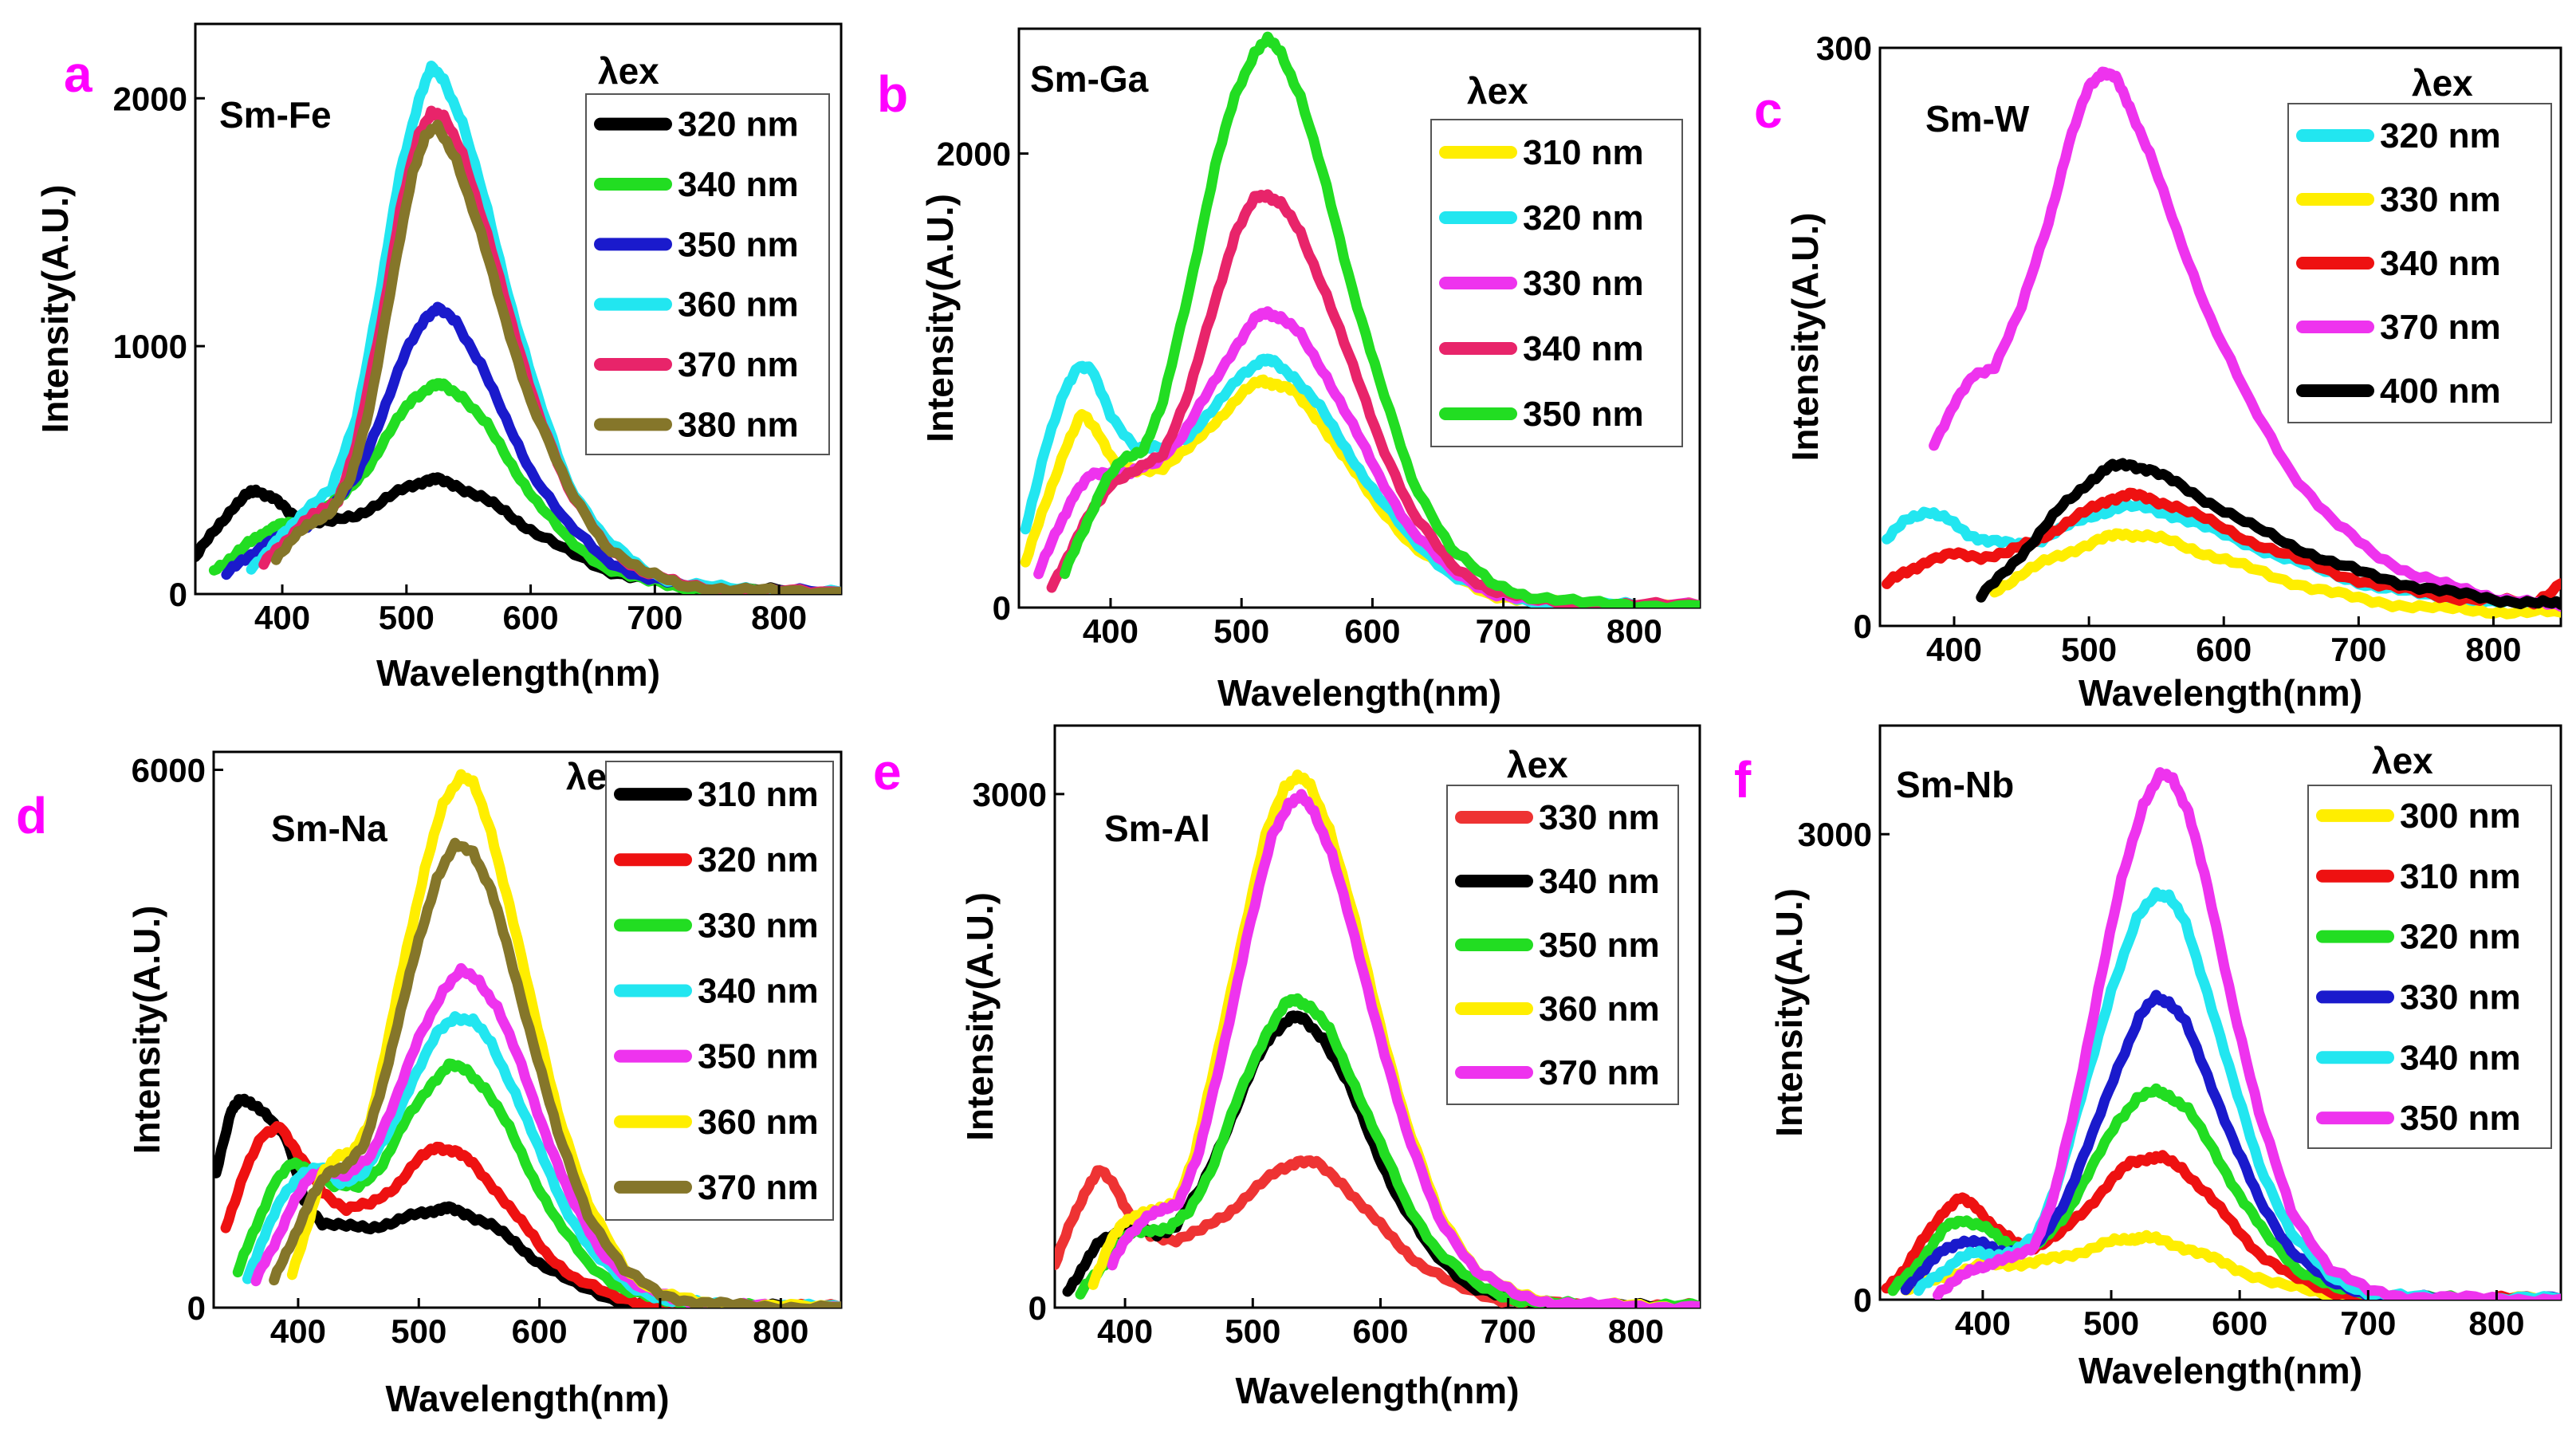 The height and width of the screenshot is (1440, 2576). I want to click on legend-label: 350 nm, so click(1599, 945).